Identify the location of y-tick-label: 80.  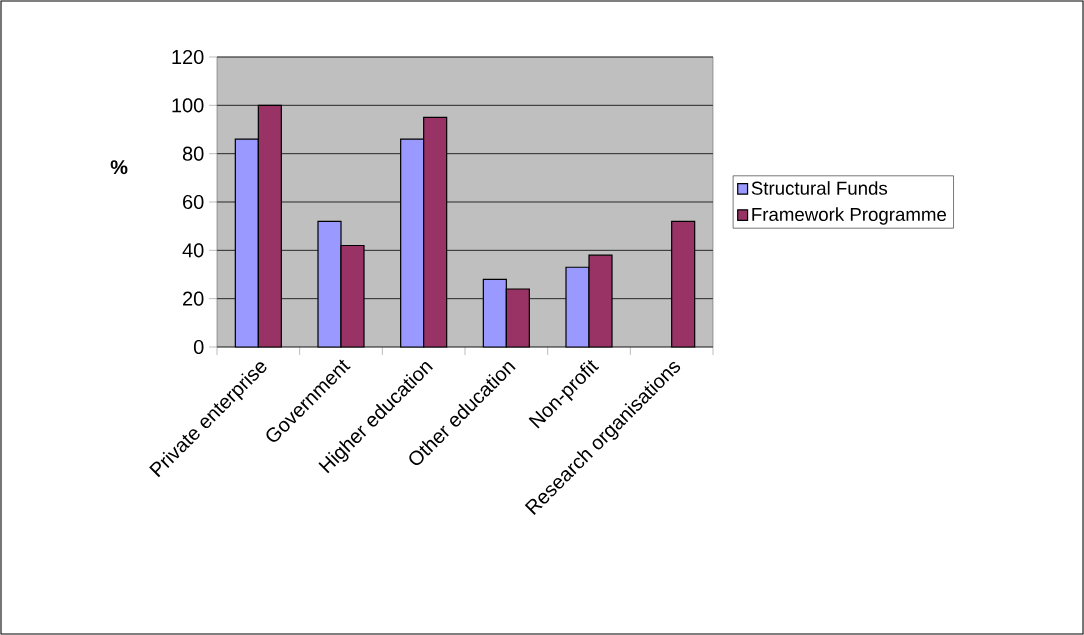
(193, 153).